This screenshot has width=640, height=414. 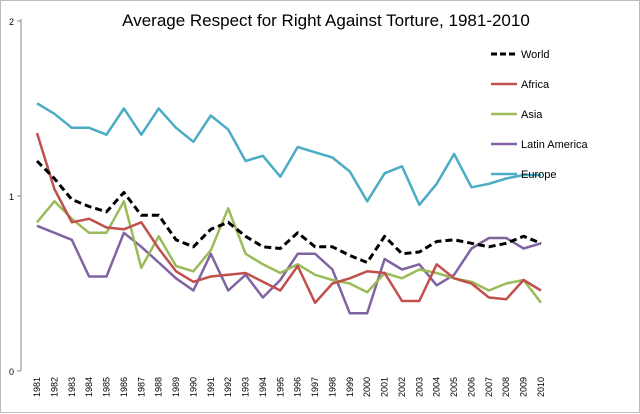 What do you see at coordinates (280, 387) in the screenshot?
I see `x-tick-label: 1995` at bounding box center [280, 387].